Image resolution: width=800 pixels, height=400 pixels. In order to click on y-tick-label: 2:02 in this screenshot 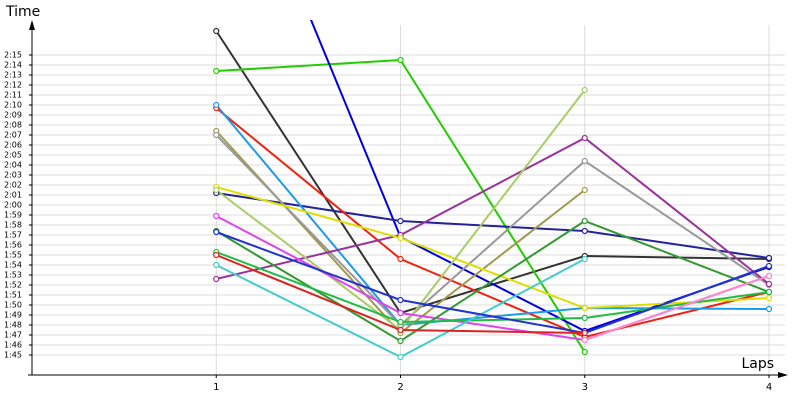, I will do `click(13, 185)`.